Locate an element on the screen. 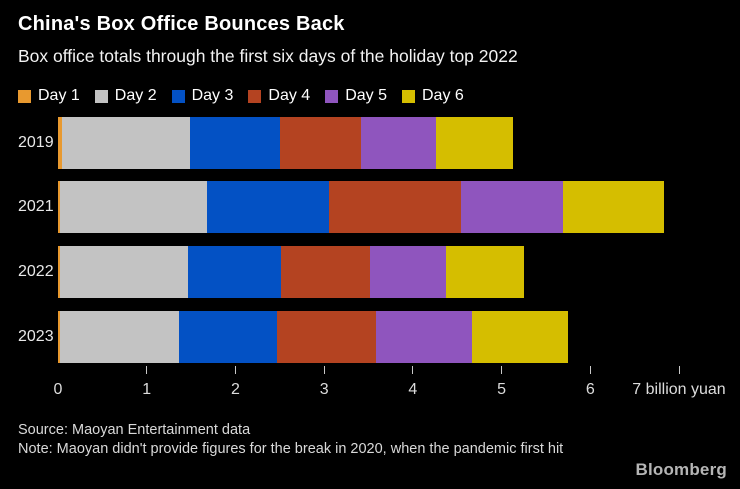  legend-label: Day 5 is located at coordinates (366, 95).